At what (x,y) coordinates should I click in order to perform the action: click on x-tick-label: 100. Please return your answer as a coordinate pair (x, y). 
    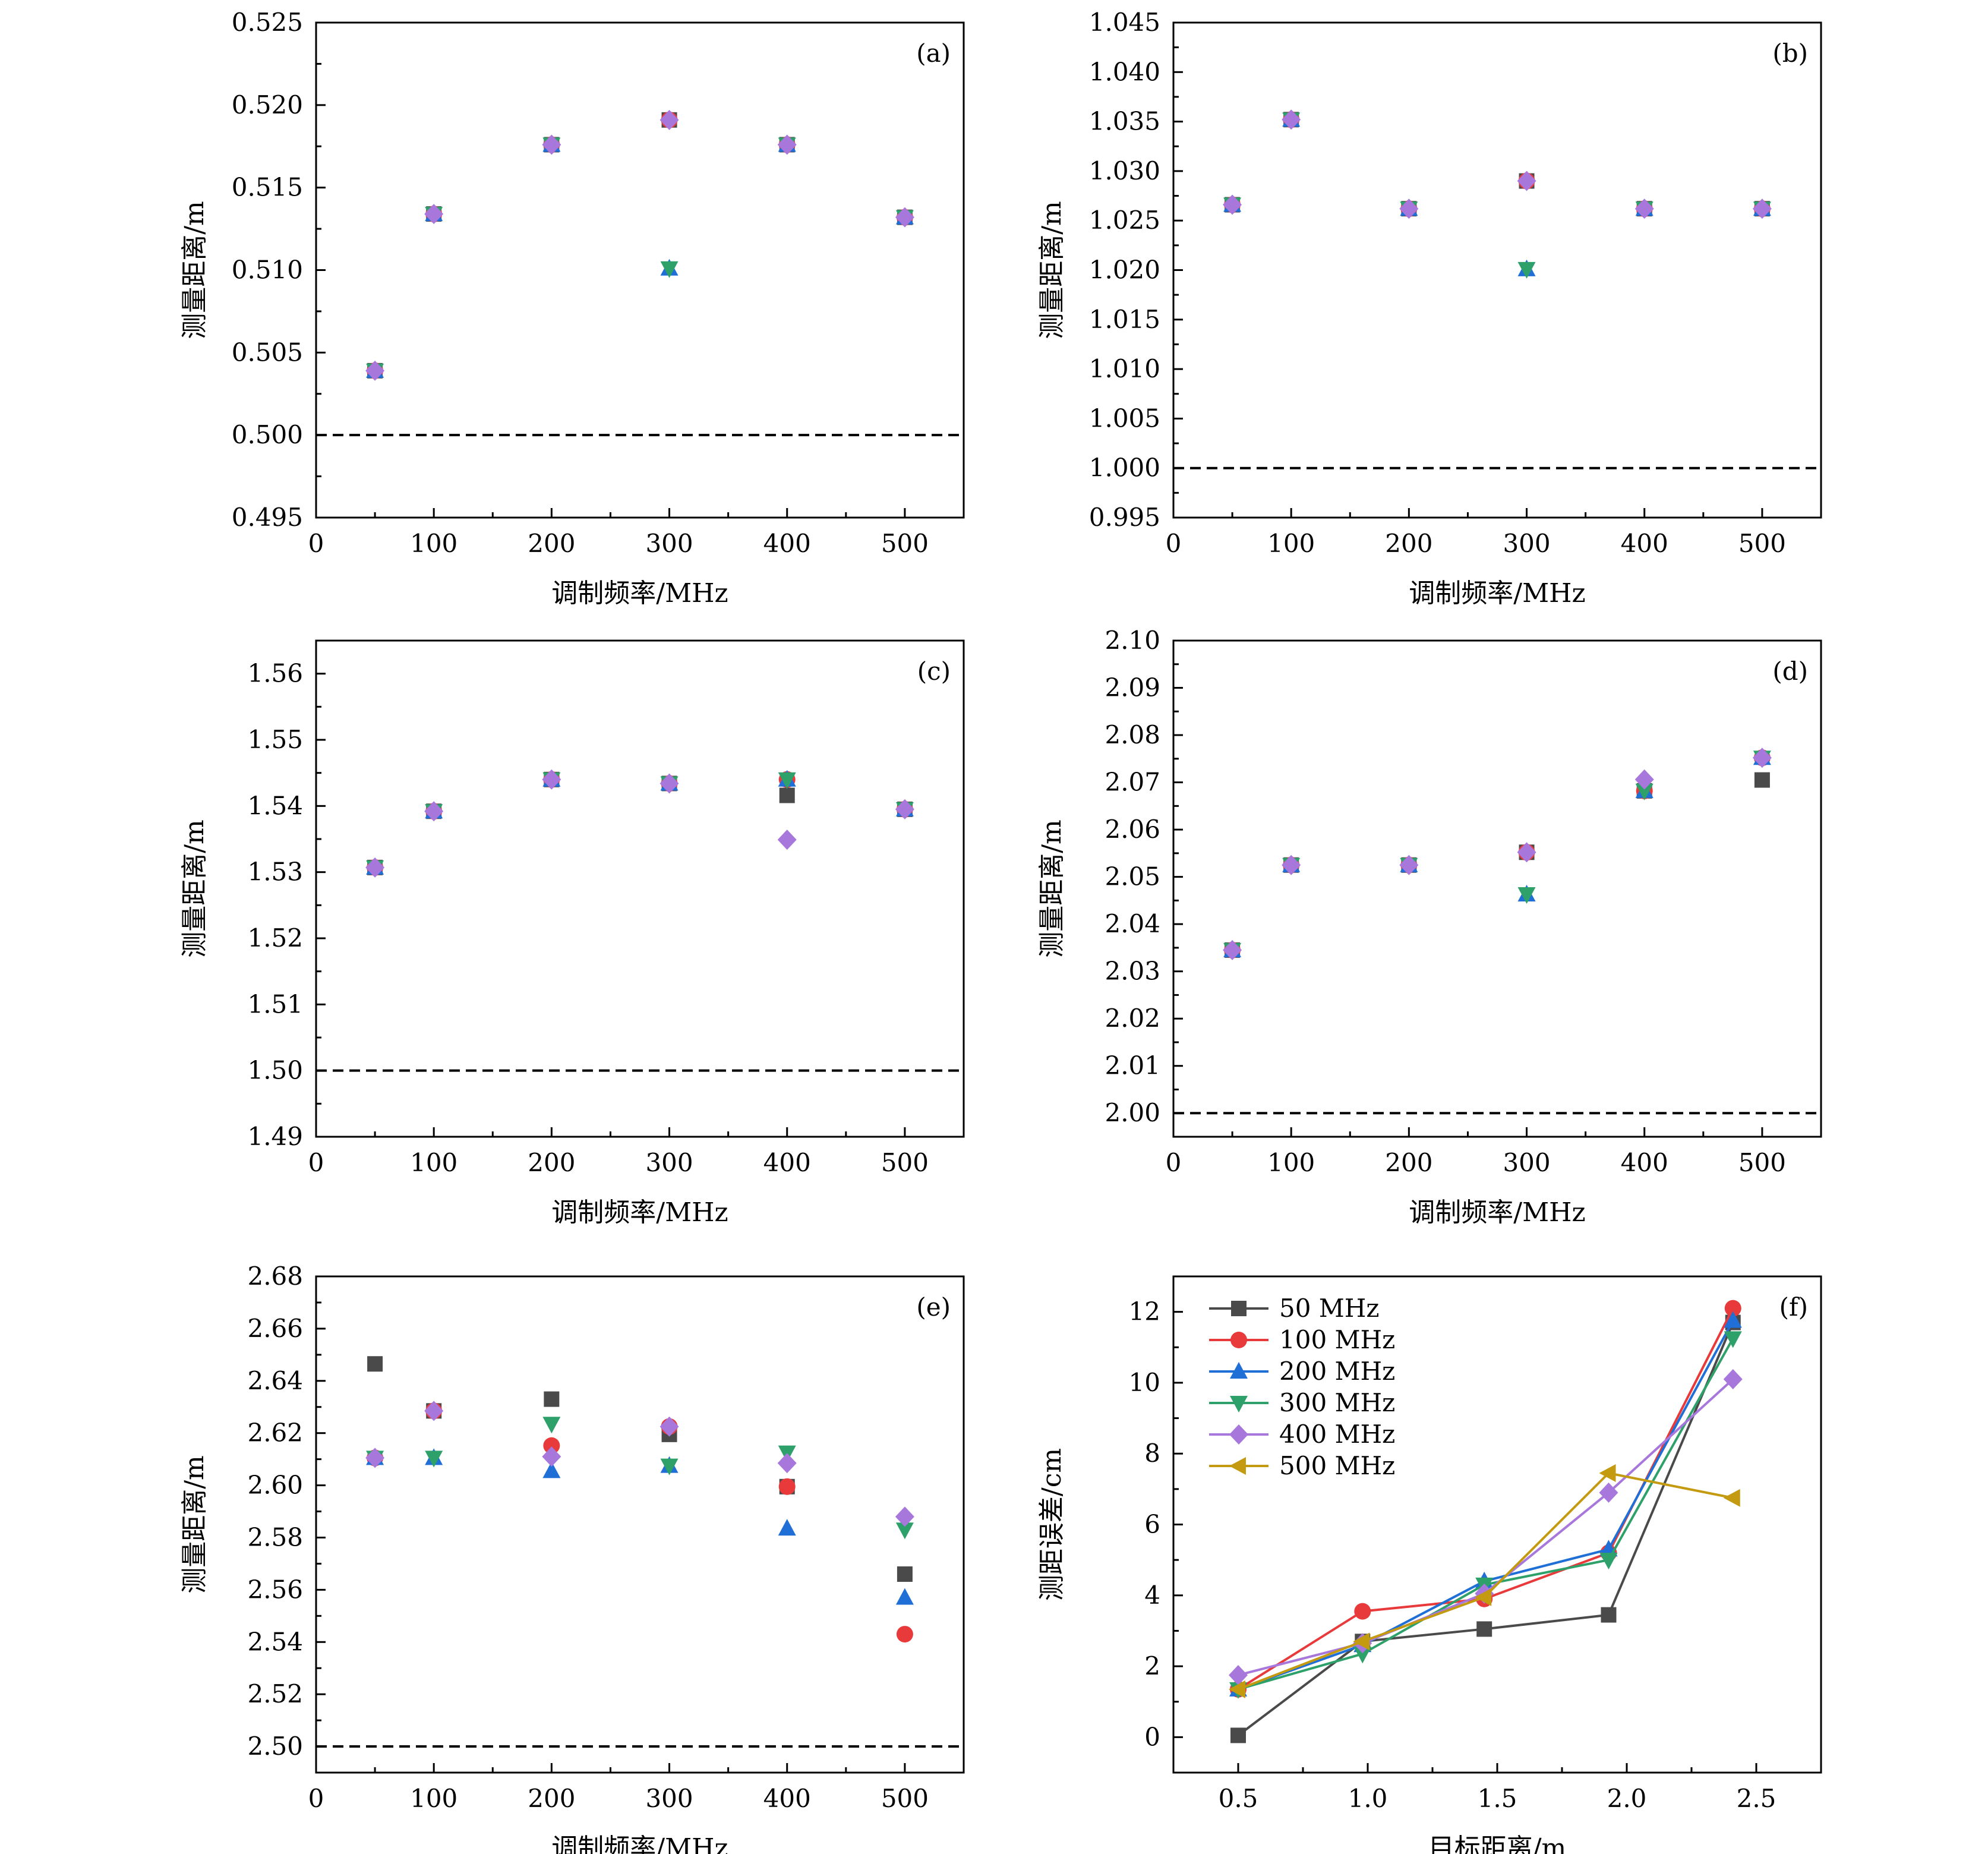
    Looking at the image, I should click on (433, 543).